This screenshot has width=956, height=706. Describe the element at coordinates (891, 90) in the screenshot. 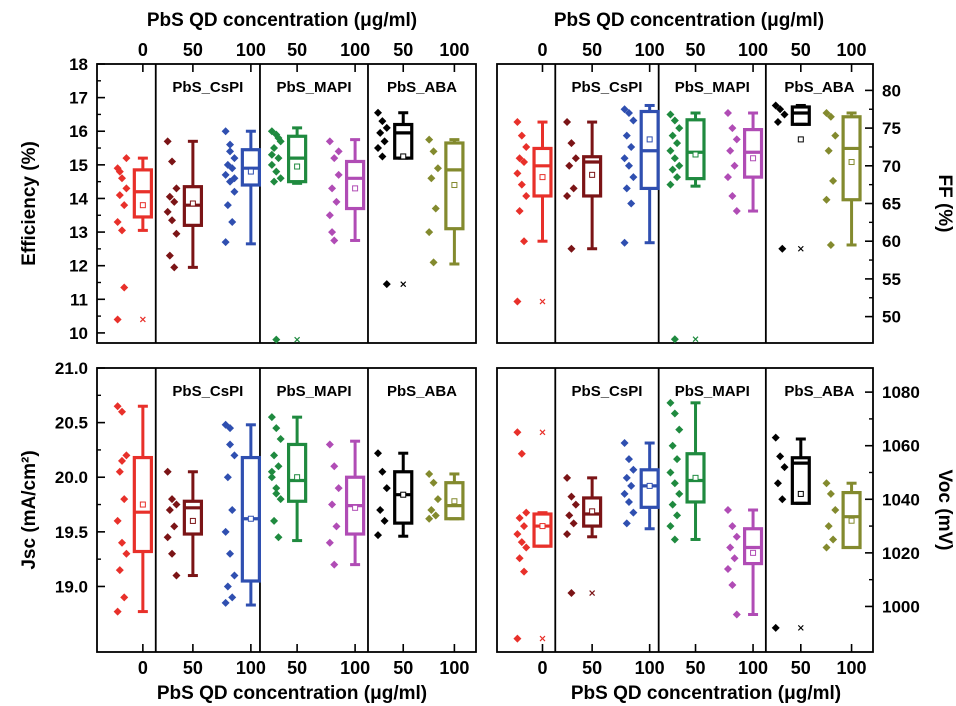

I see `y-tick-label: 80` at that location.